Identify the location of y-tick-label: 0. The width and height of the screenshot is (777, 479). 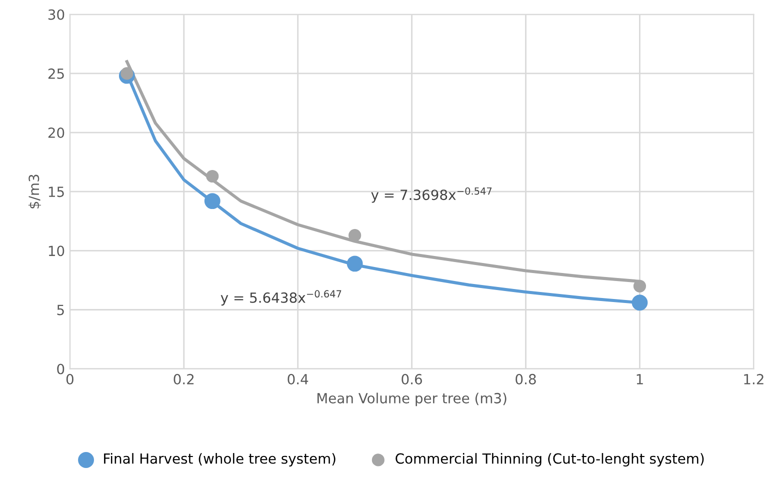
(60, 369).